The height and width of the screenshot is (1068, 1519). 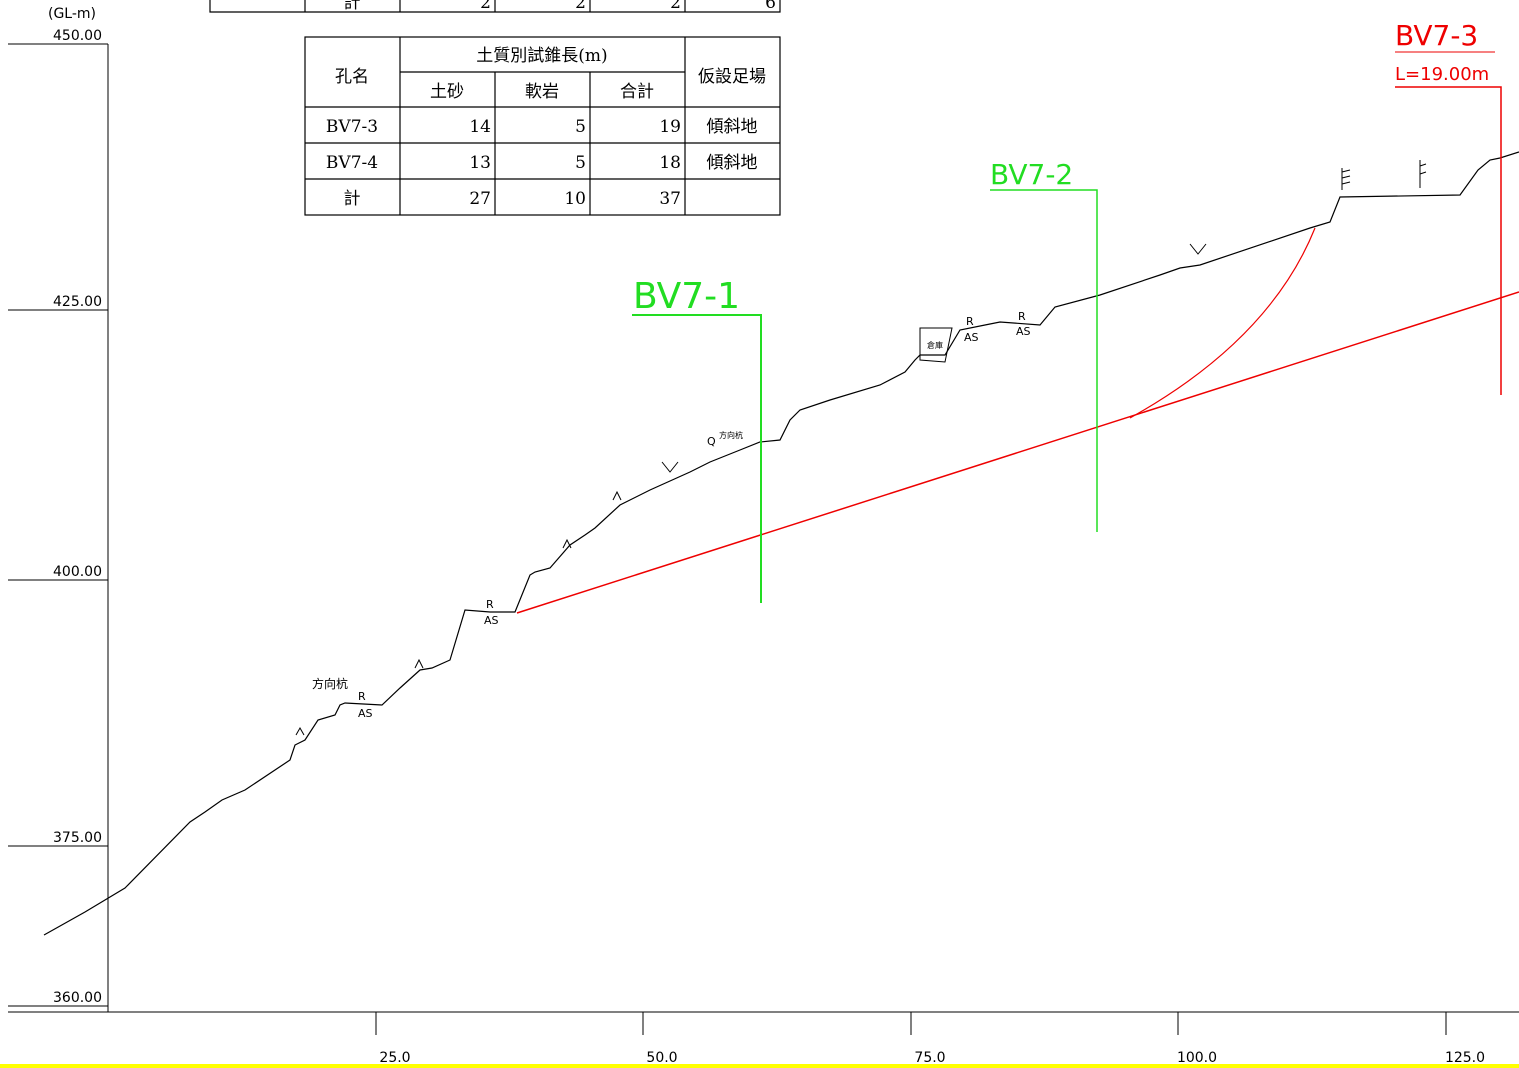 What do you see at coordinates (541, 56) in the screenshot?
I see `table-header: 土質別試錐長(m)` at bounding box center [541, 56].